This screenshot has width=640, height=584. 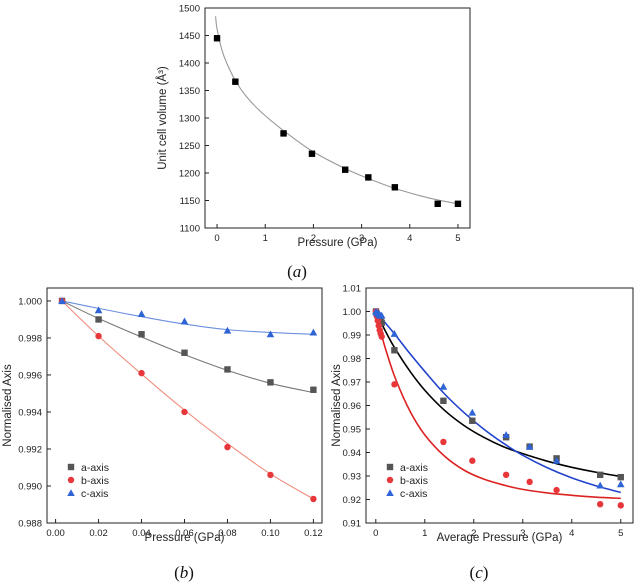 I want to click on panel-letter: b, so click(x=184, y=572).